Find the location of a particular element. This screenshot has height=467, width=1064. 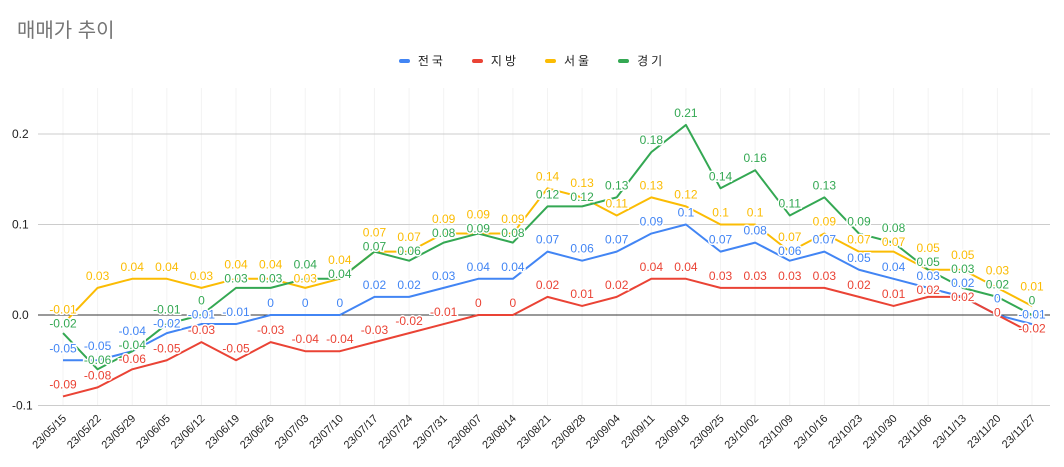

data-label: 0.11 is located at coordinates (790, 203).